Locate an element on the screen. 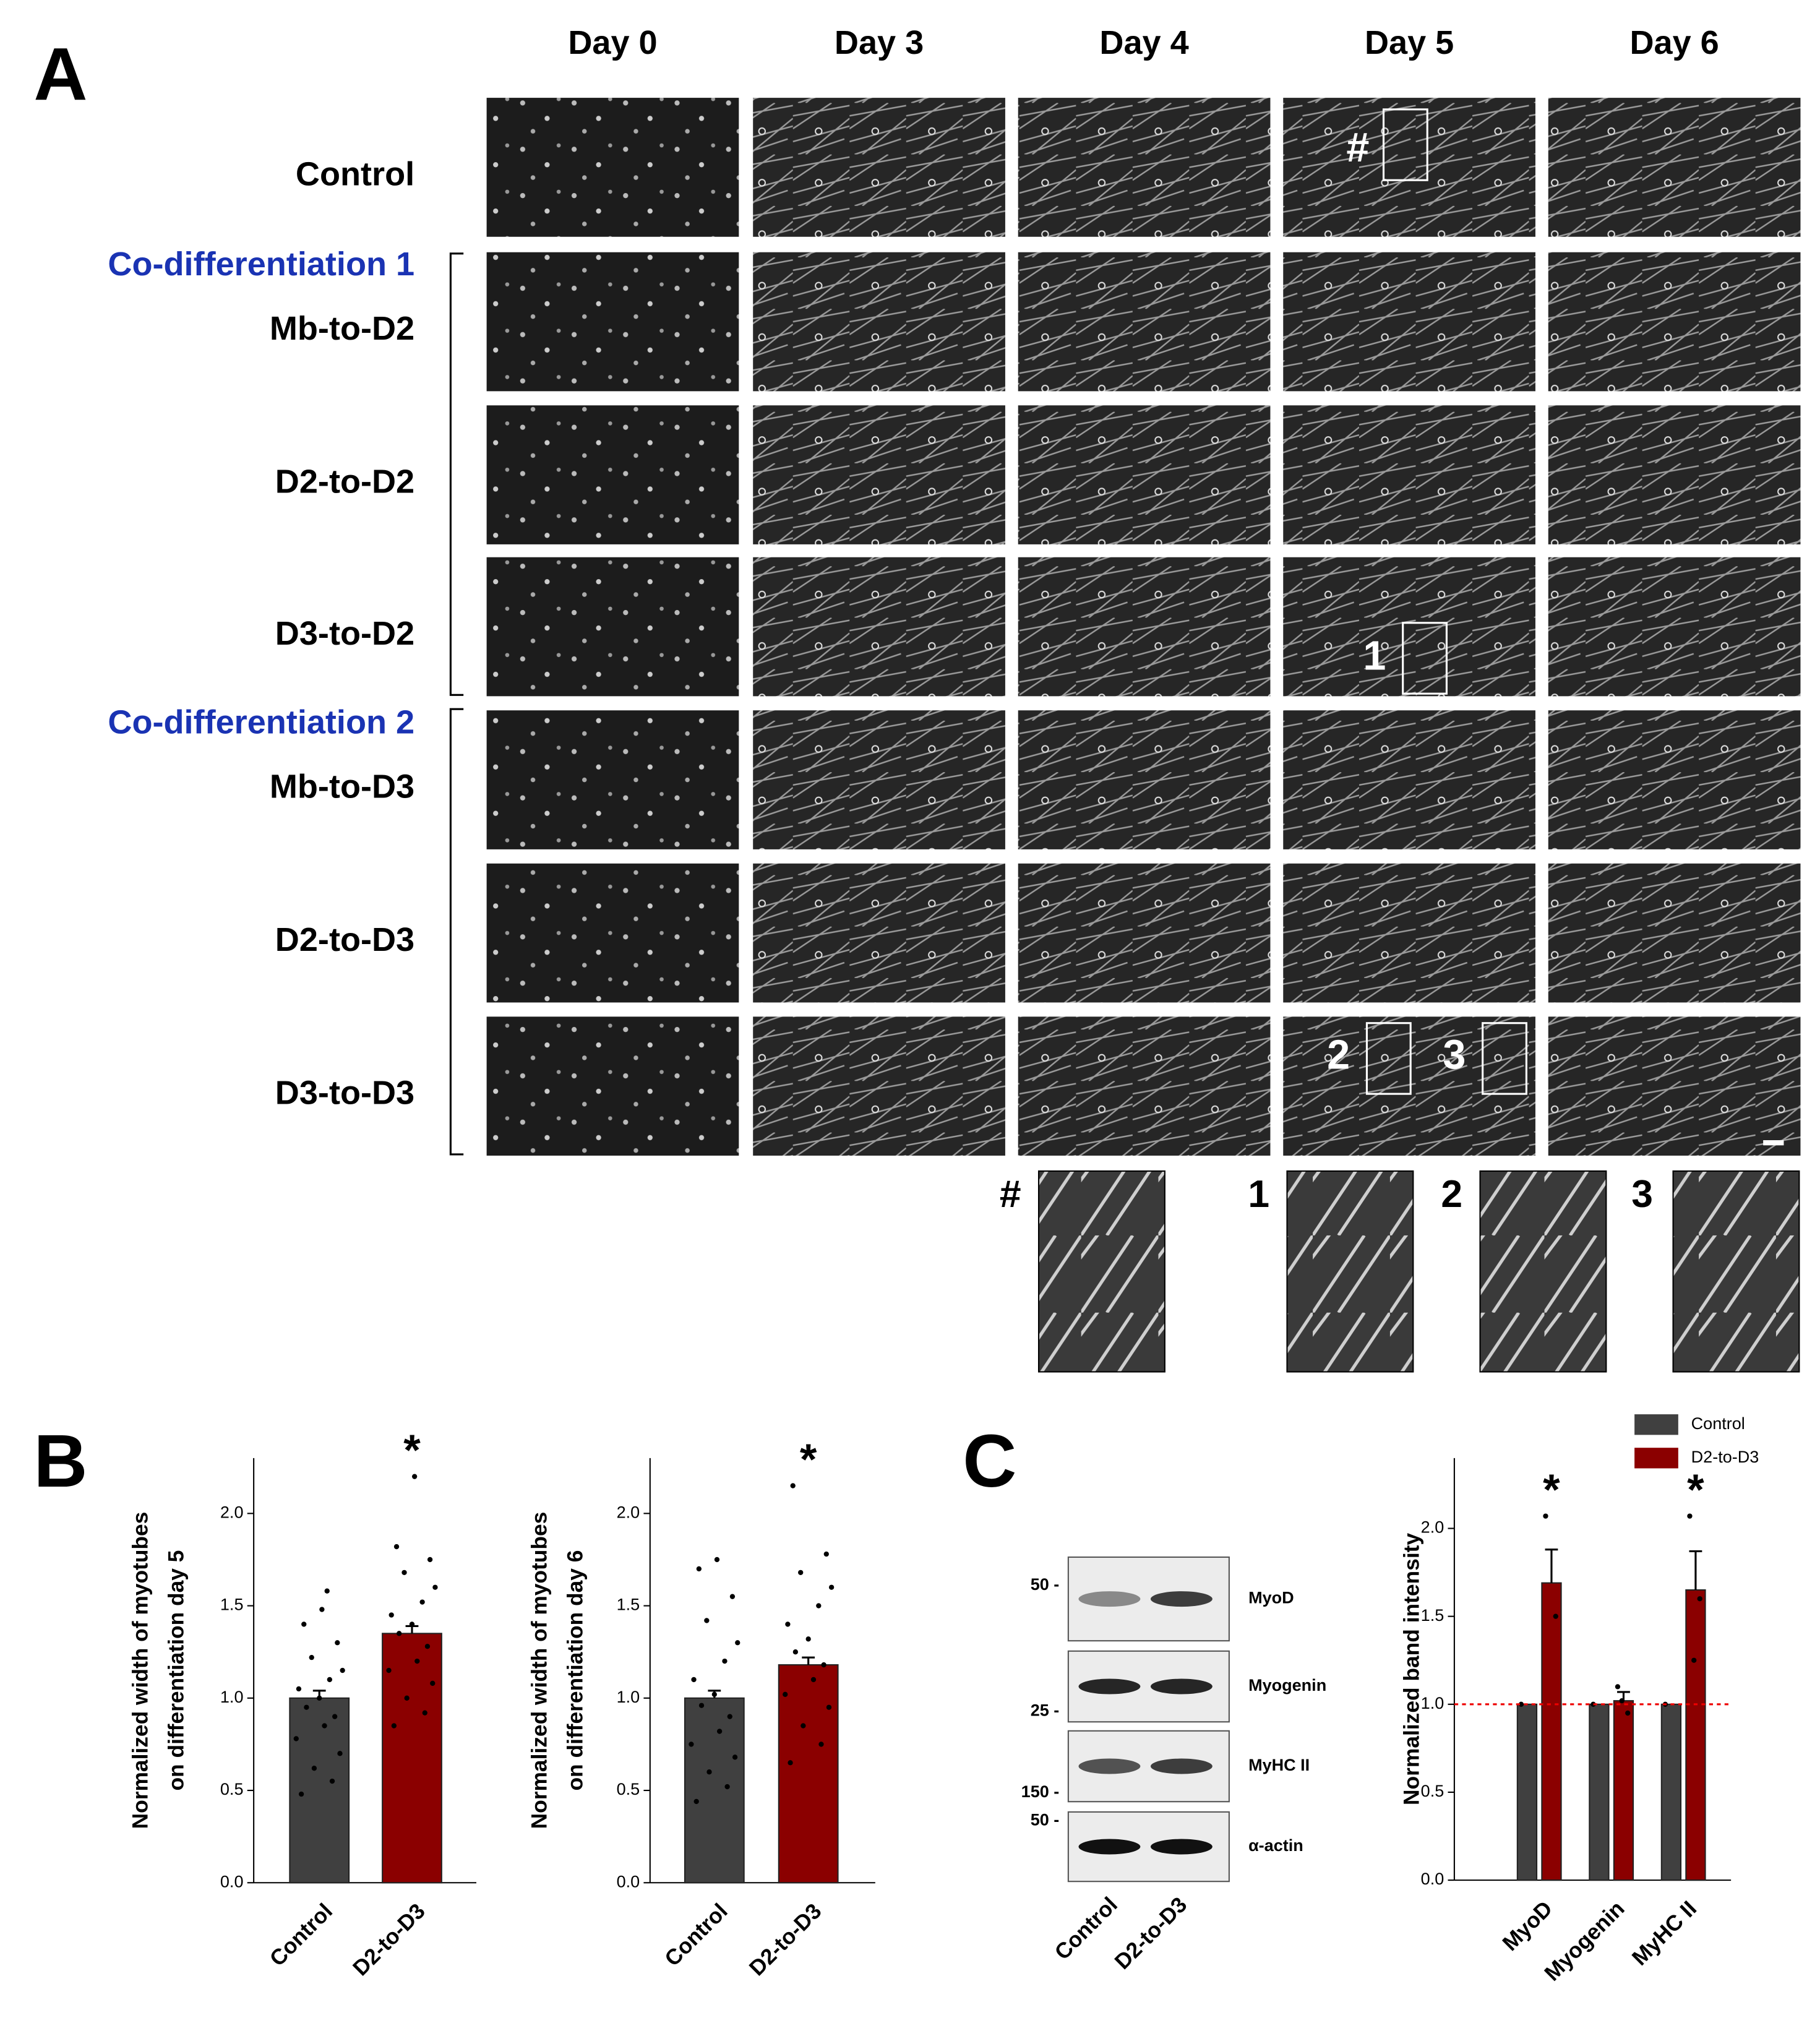 This screenshot has height=2023, width=1820. x-tick-label: MyHC II is located at coordinates (1664, 1933).